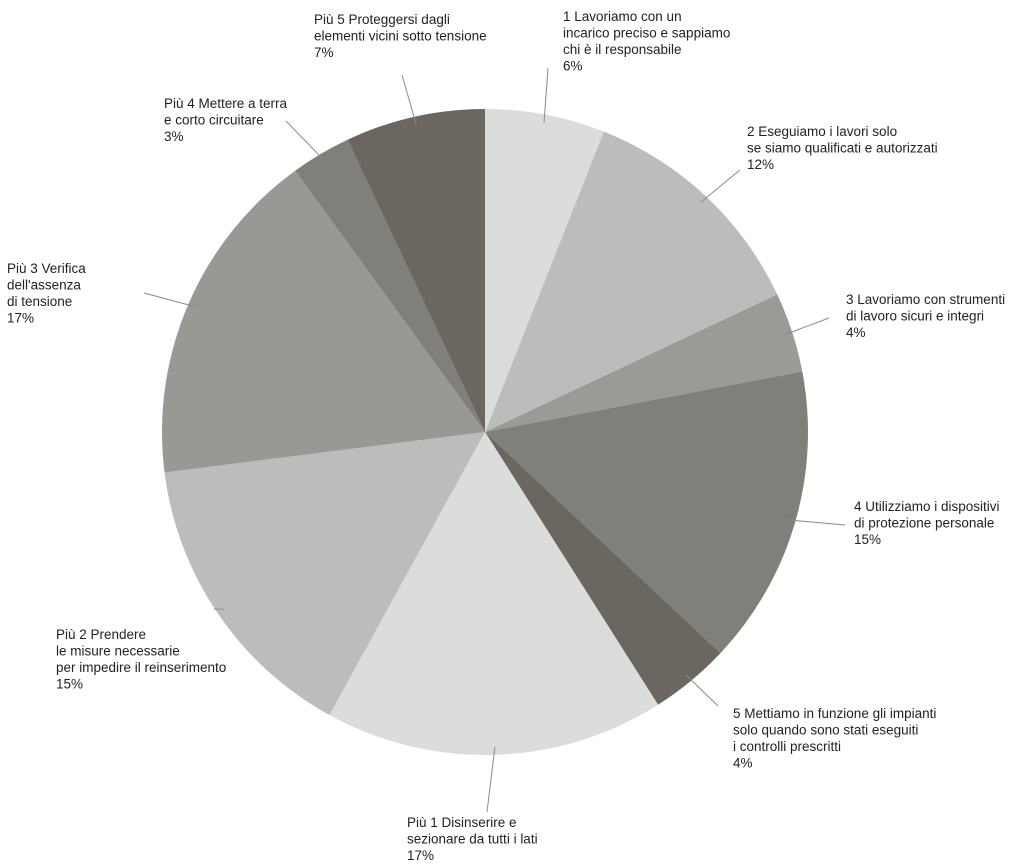 The width and height of the screenshot is (1033, 866). Describe the element at coordinates (46, 268) in the screenshot. I see `slice-label-8-line-1: Più 3 Verifica` at that location.